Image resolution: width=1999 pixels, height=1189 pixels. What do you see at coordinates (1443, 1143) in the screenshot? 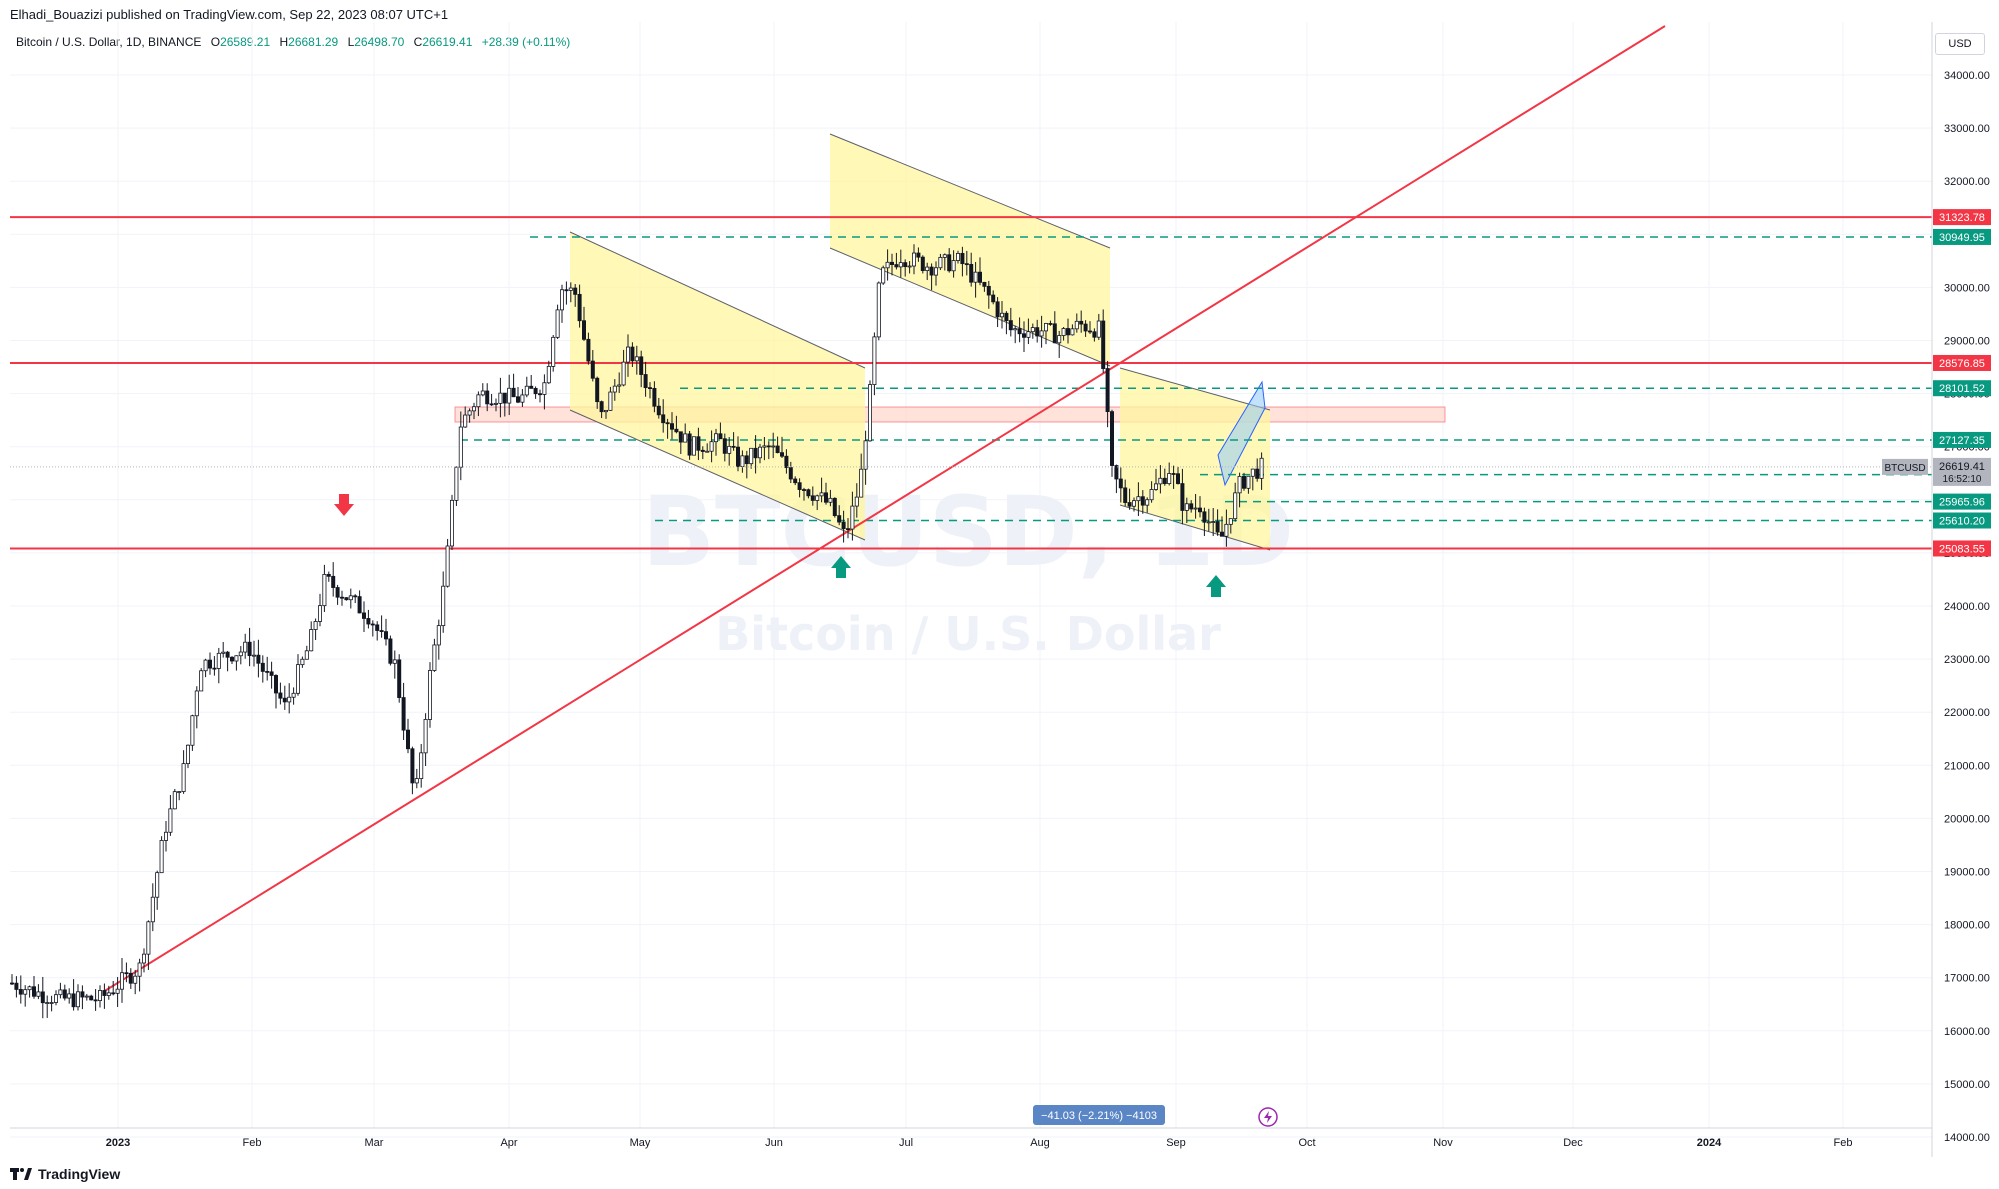
I see `x-tick-label: Nov` at bounding box center [1443, 1143].